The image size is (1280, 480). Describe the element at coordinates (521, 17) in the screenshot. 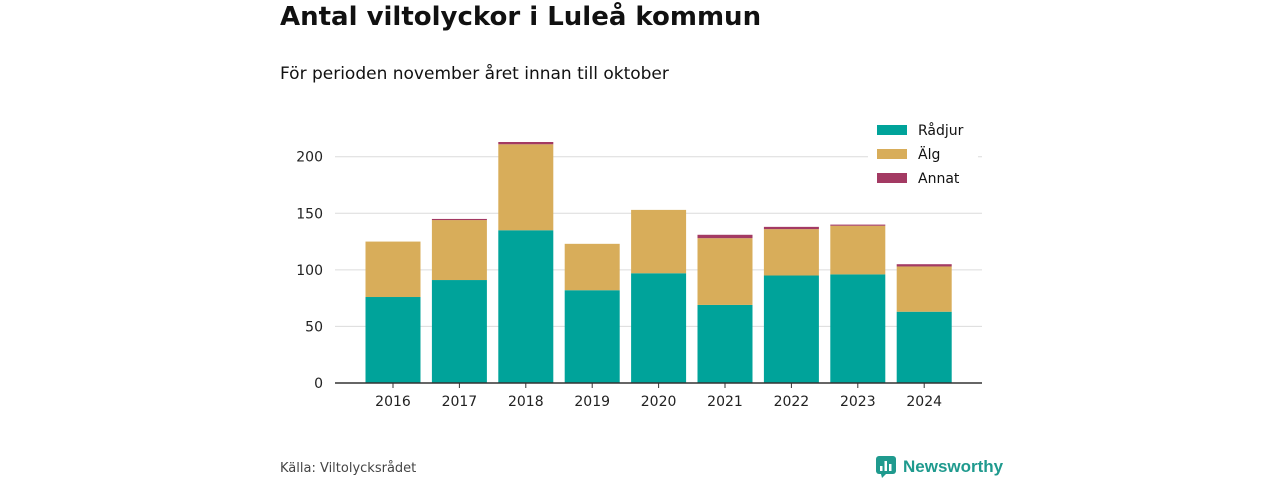

I see `chart-title: Antal viltolyckor i Luleå kommun` at that location.